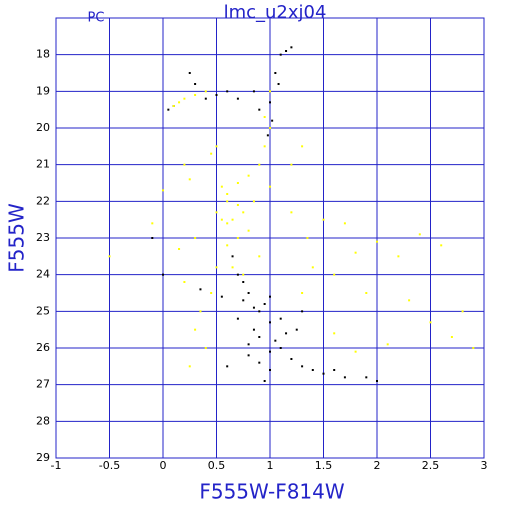  Describe the element at coordinates (43, 54) in the screenshot. I see `y-tick-label: 18` at that location.